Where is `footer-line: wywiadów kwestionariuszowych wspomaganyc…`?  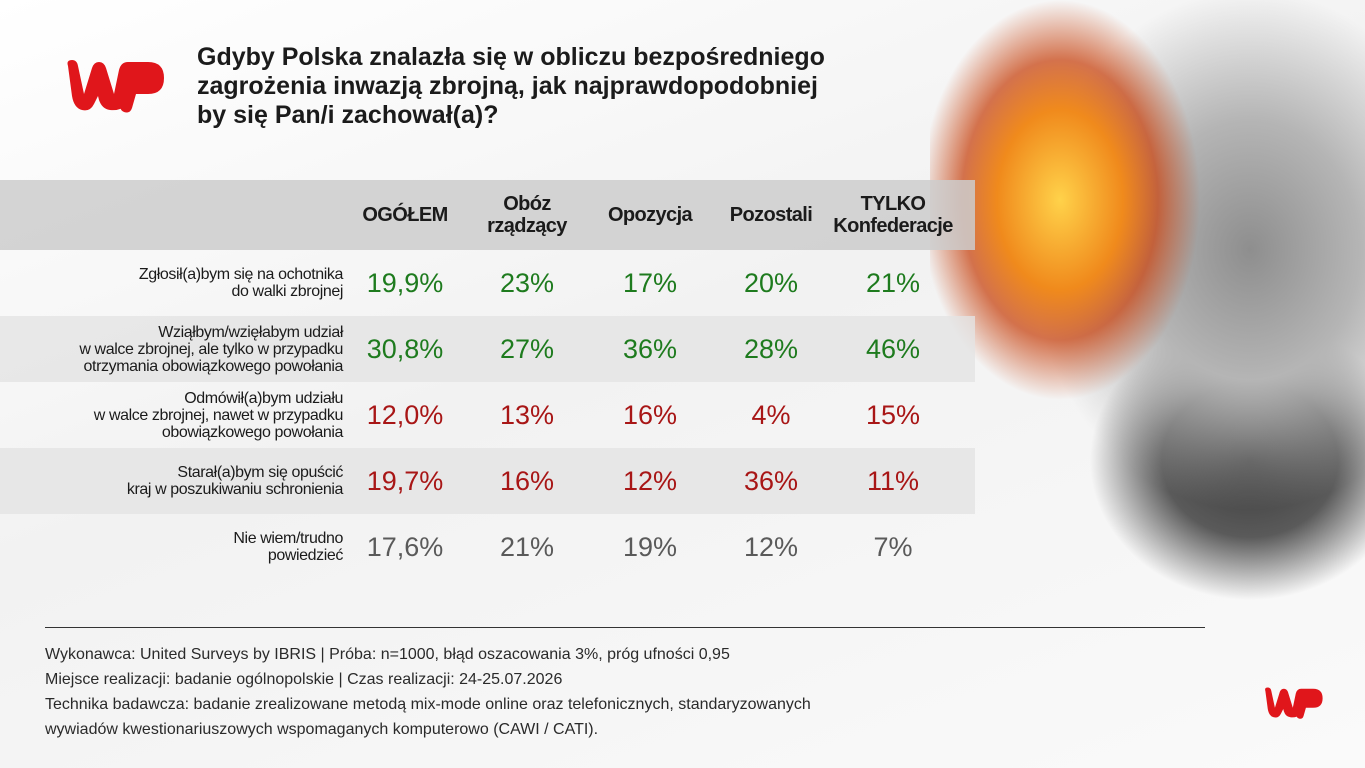 footer-line: wywiadów kwestionariuszowych wspomaganyc… is located at coordinates (322, 729).